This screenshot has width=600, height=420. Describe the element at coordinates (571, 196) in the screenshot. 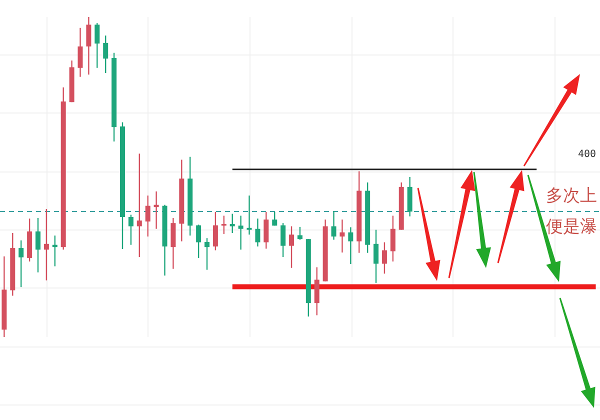

I see `annotation: 多次上` at that location.